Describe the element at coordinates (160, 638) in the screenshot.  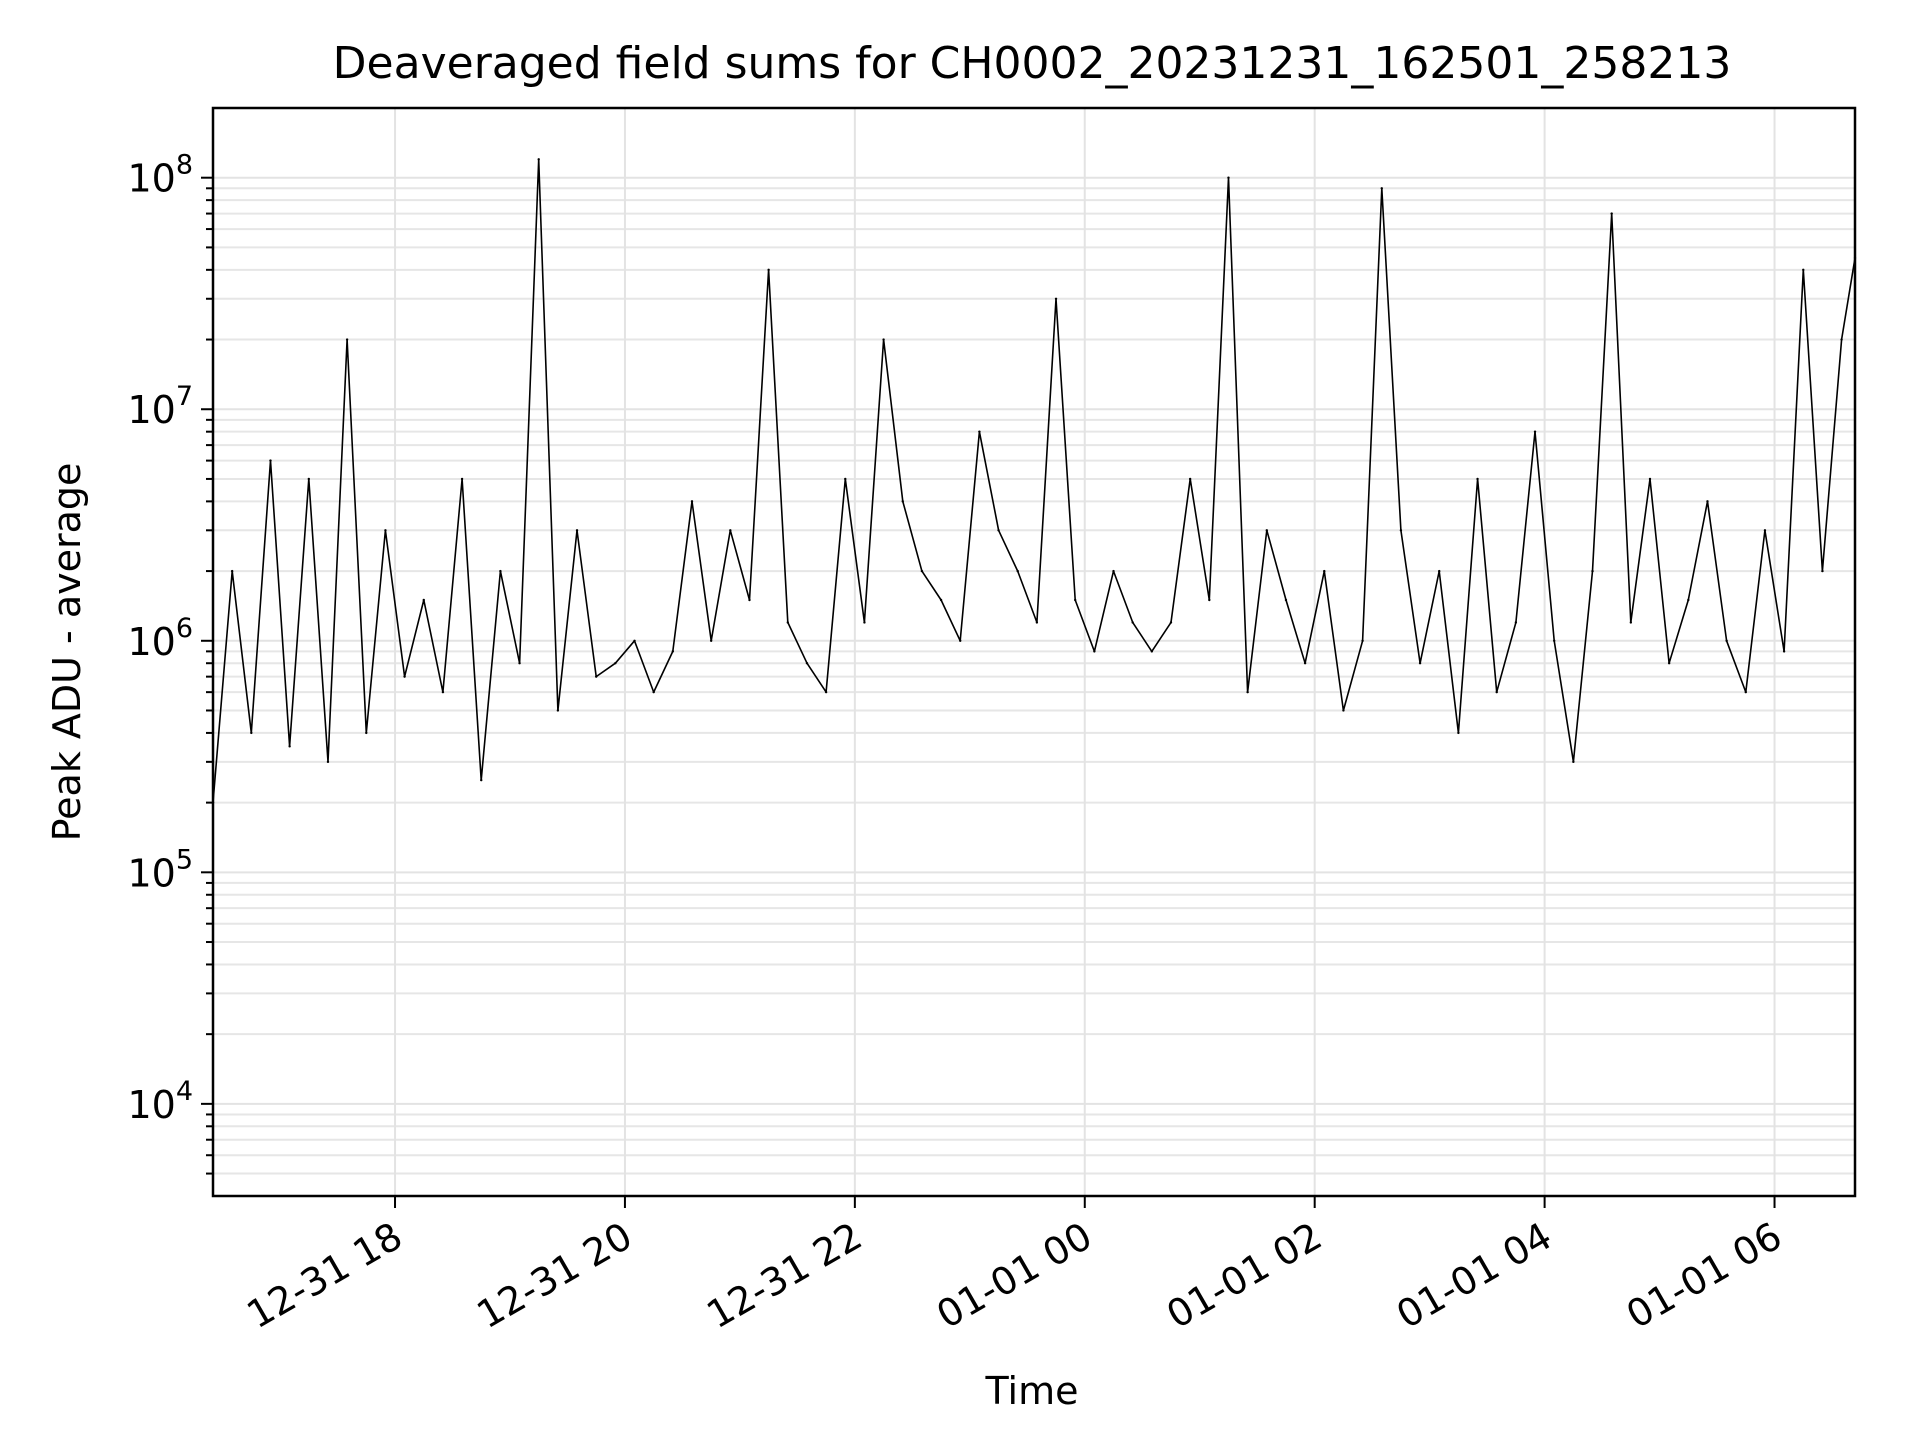
I see `y-tick-label: 10⁶` at that location.